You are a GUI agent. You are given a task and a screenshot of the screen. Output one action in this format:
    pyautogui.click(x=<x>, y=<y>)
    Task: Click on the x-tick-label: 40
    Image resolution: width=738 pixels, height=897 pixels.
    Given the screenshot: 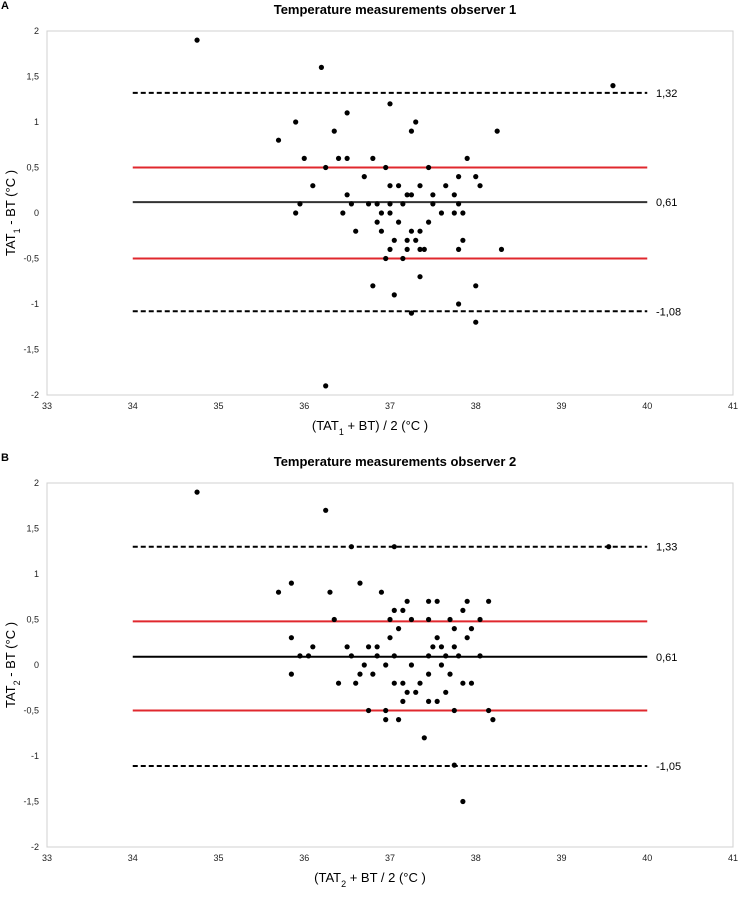 What is the action you would take?
    pyautogui.click(x=647, y=406)
    